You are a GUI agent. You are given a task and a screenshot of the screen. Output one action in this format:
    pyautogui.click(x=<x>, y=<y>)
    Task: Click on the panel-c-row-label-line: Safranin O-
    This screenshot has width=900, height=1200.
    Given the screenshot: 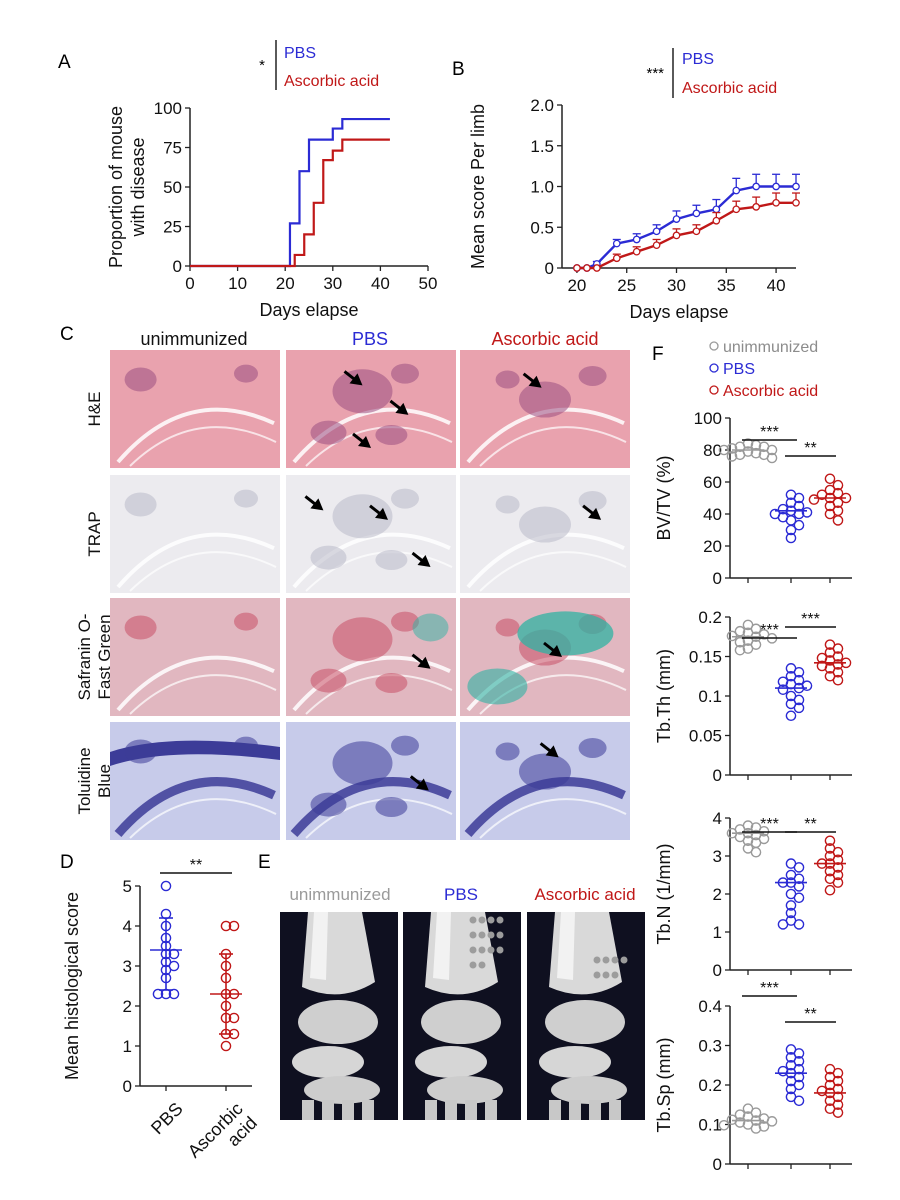 What is the action you would take?
    pyautogui.click(x=84, y=657)
    